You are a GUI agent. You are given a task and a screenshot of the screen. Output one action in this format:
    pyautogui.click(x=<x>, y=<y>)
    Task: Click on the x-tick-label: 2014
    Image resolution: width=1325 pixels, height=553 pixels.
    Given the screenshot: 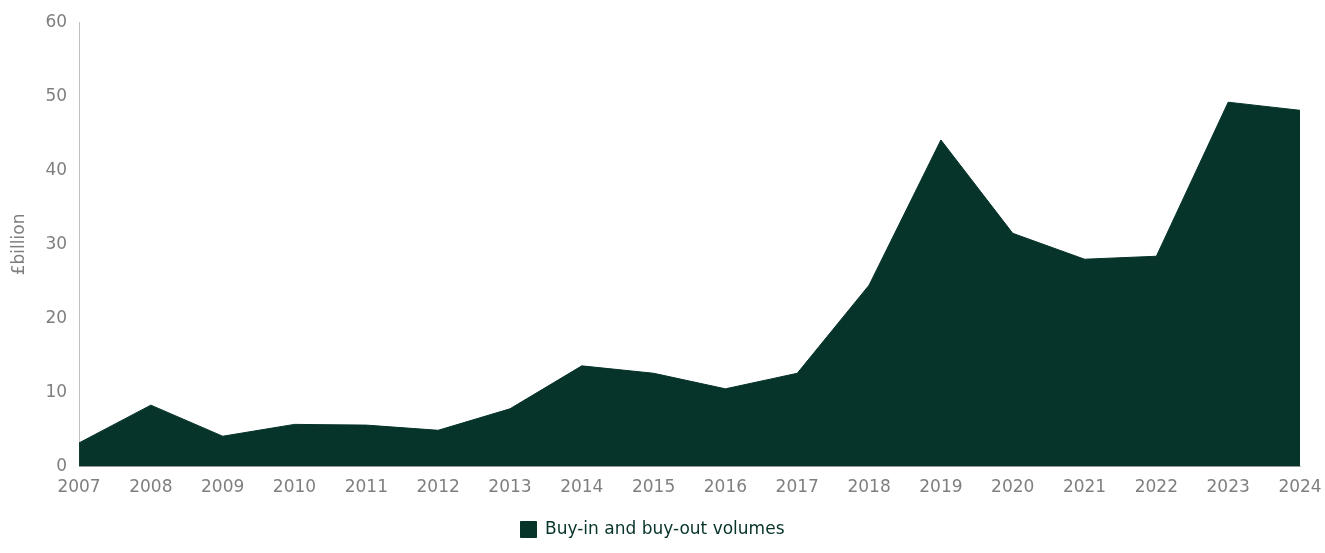 What is the action you would take?
    pyautogui.click(x=582, y=486)
    